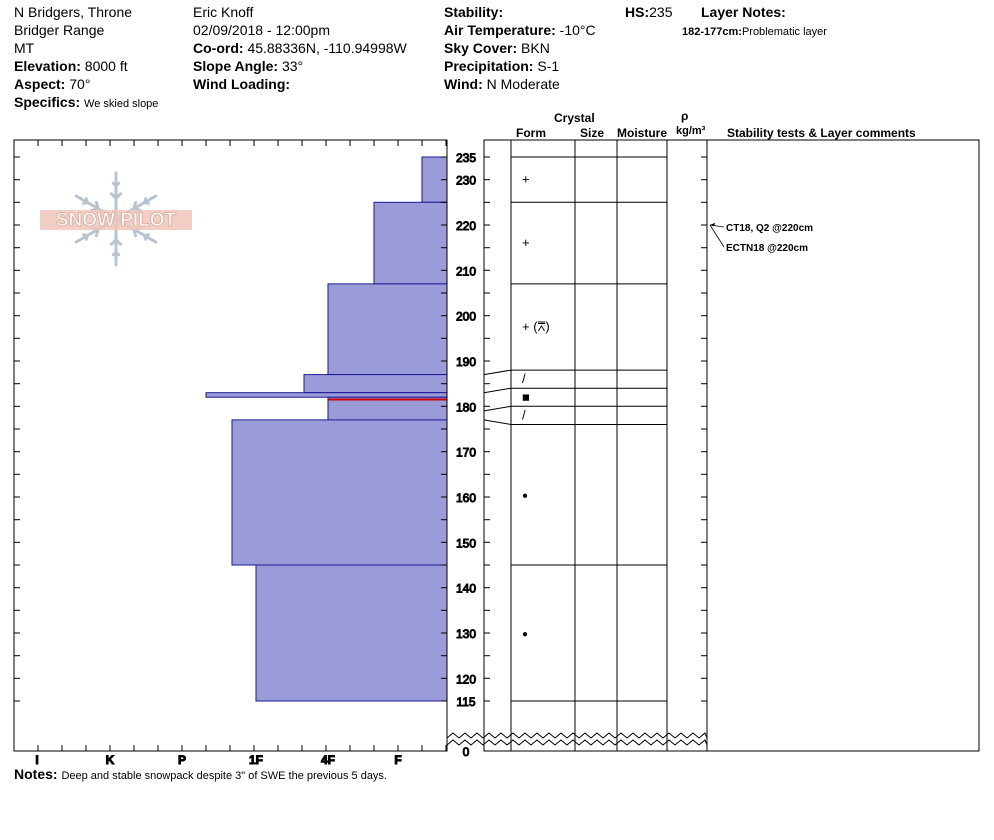 The width and height of the screenshot is (994, 840). I want to click on snow-height: HS:235, so click(648, 12).